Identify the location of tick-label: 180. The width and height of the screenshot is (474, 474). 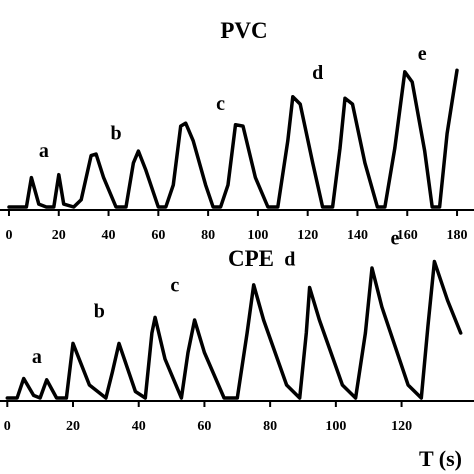
(457, 235).